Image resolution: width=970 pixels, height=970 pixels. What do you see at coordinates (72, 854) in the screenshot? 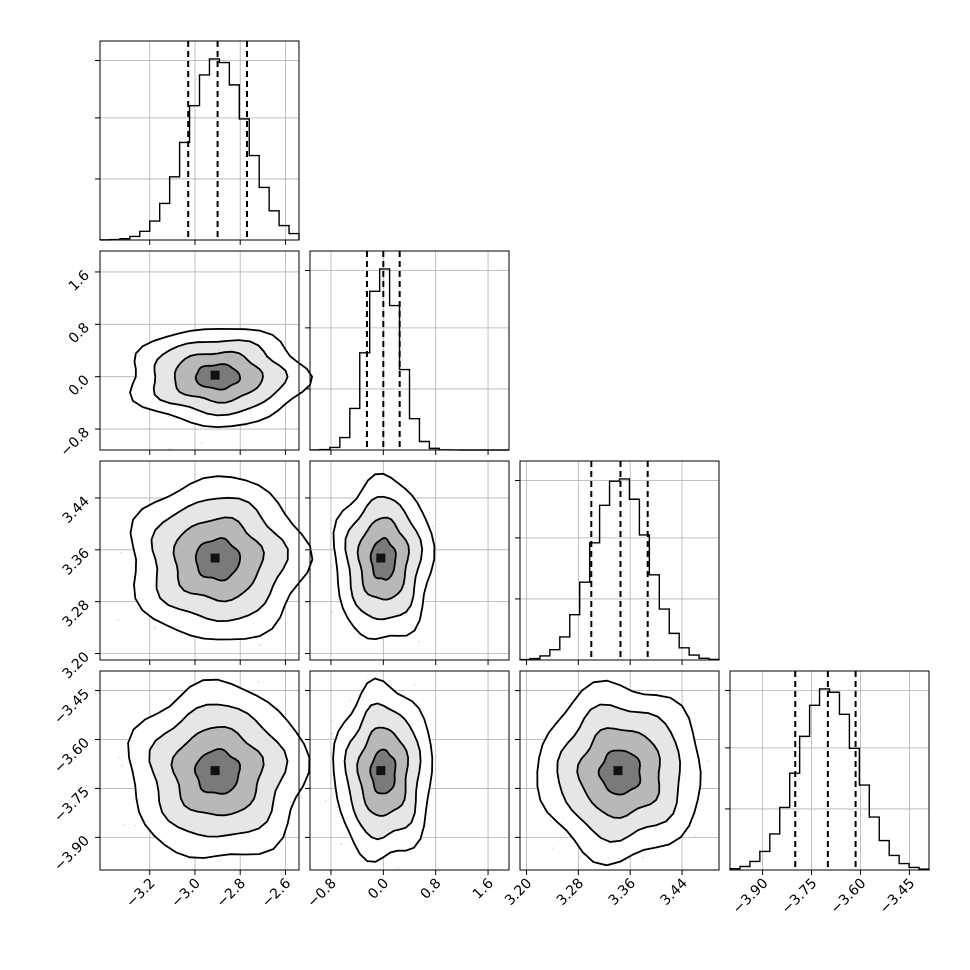
I see `y-tick-label: −3.90` at bounding box center [72, 854].